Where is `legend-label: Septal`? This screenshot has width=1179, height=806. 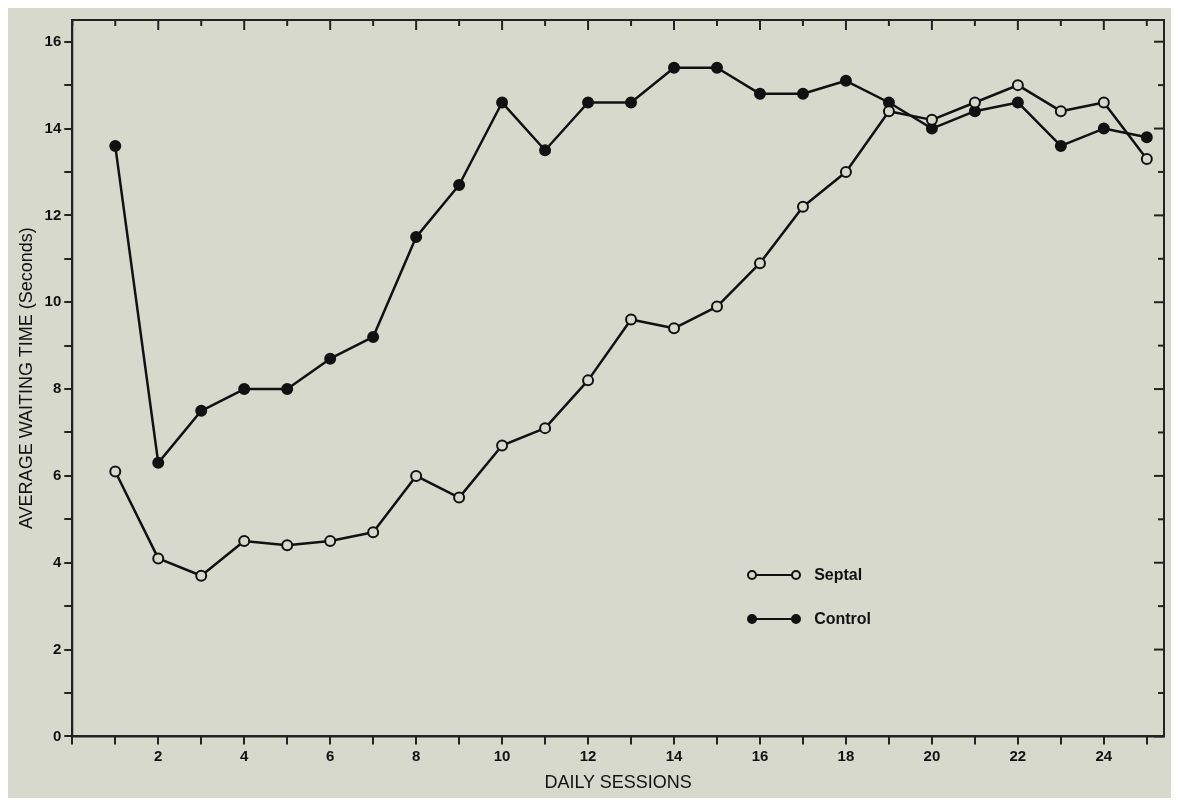
legend-label: Septal is located at coordinates (838, 575).